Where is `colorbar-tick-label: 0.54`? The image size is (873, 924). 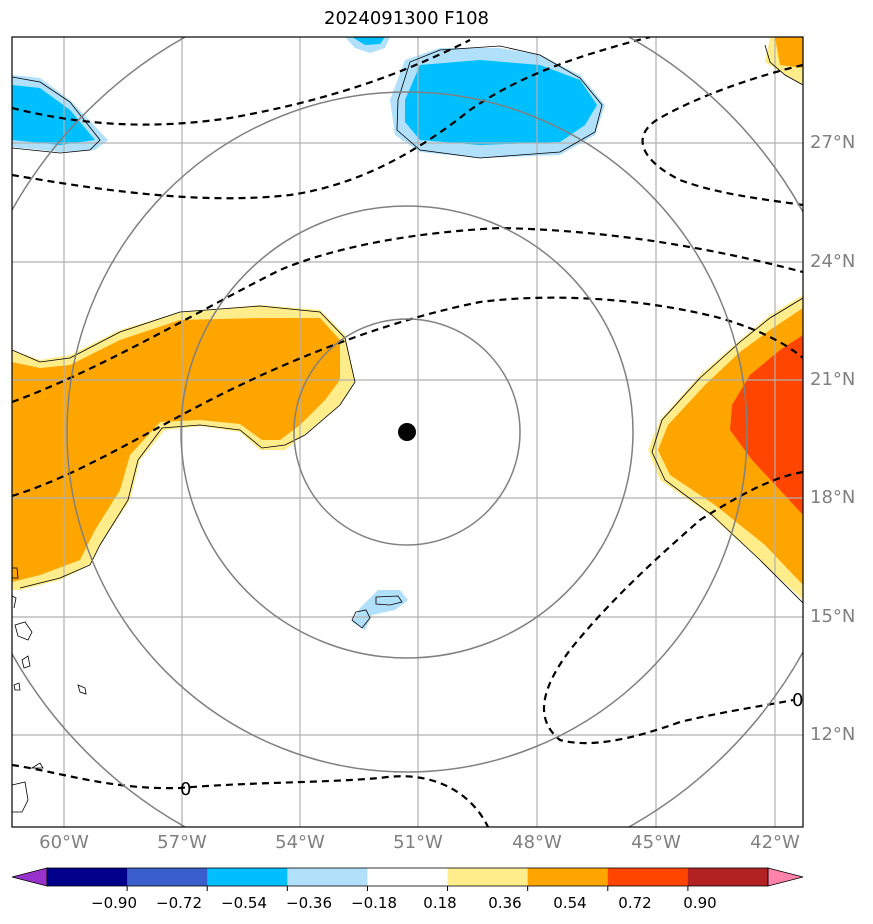 colorbar-tick-label: 0.54 is located at coordinates (570, 903).